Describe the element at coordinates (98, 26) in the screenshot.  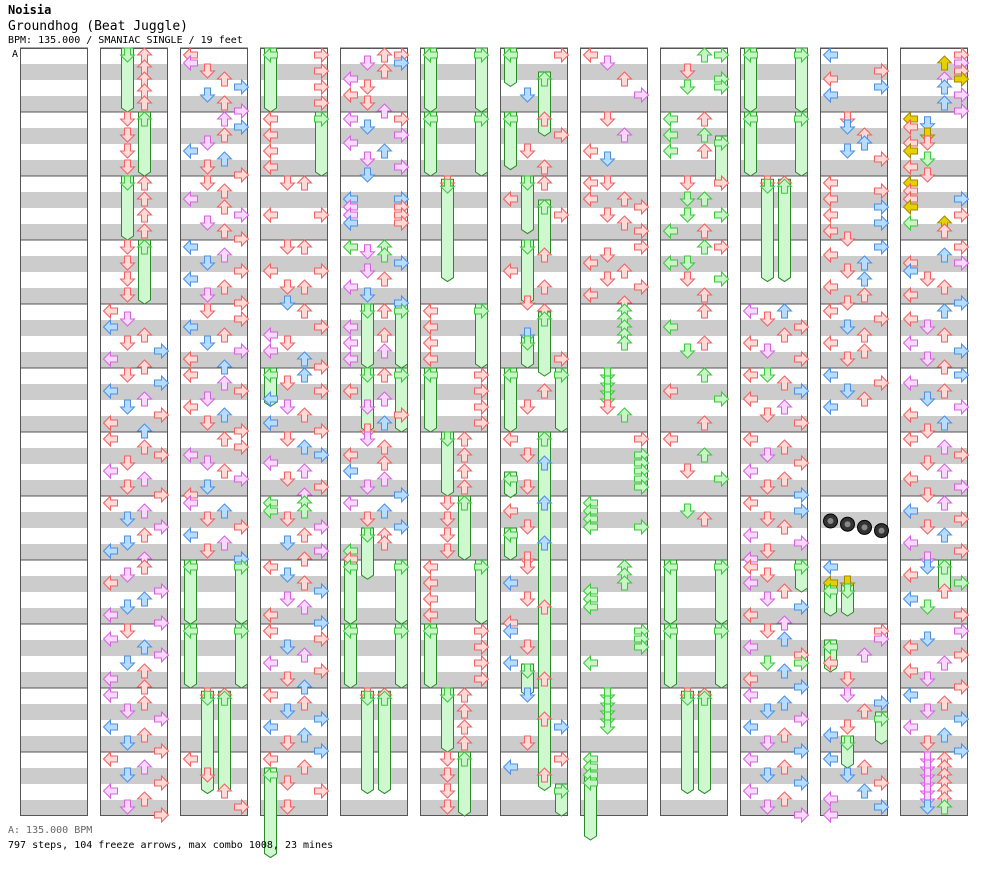
I see `song-title: Groundhog (Beat Juggle)` at that location.